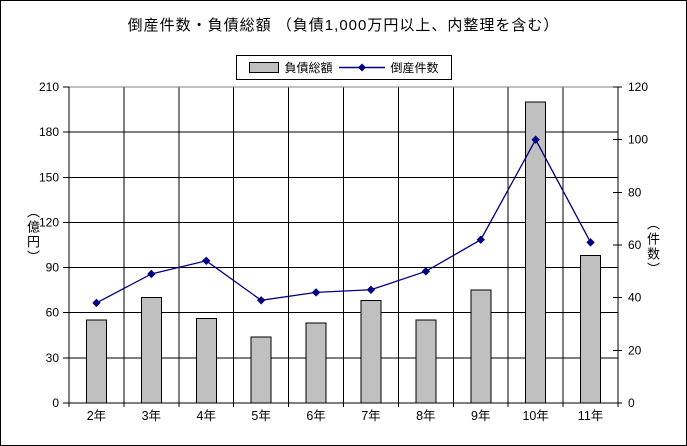 This screenshot has width=687, height=446. Describe the element at coordinates (49, 222) in the screenshot. I see `left-axis-tick-label: 120` at that location.